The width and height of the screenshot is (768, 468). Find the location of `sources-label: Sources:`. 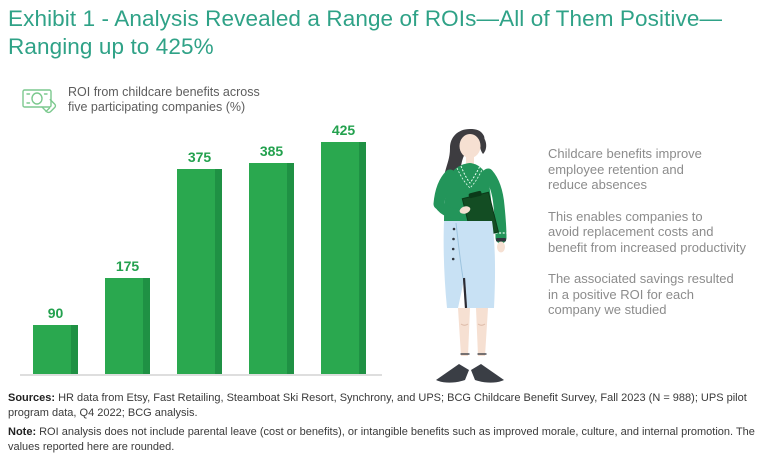

sources-label: Sources: is located at coordinates (32, 398).